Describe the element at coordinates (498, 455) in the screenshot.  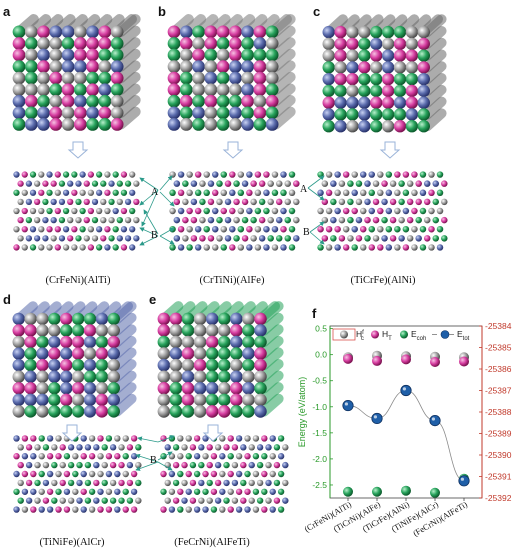
I see `y2-tick-label: -25390` at that location.